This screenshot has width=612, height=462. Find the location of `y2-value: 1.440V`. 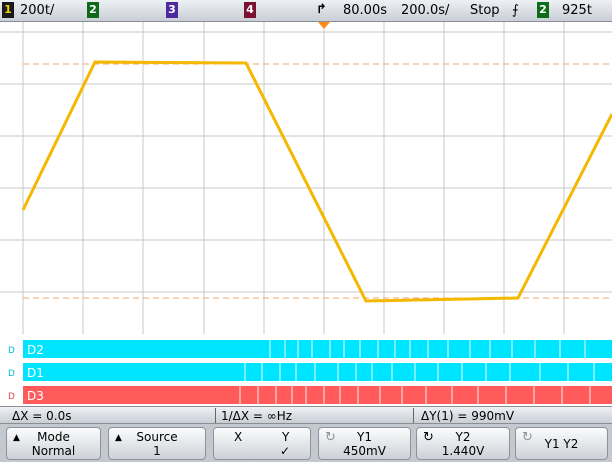

y2-value: 1.440V is located at coordinates (463, 451).